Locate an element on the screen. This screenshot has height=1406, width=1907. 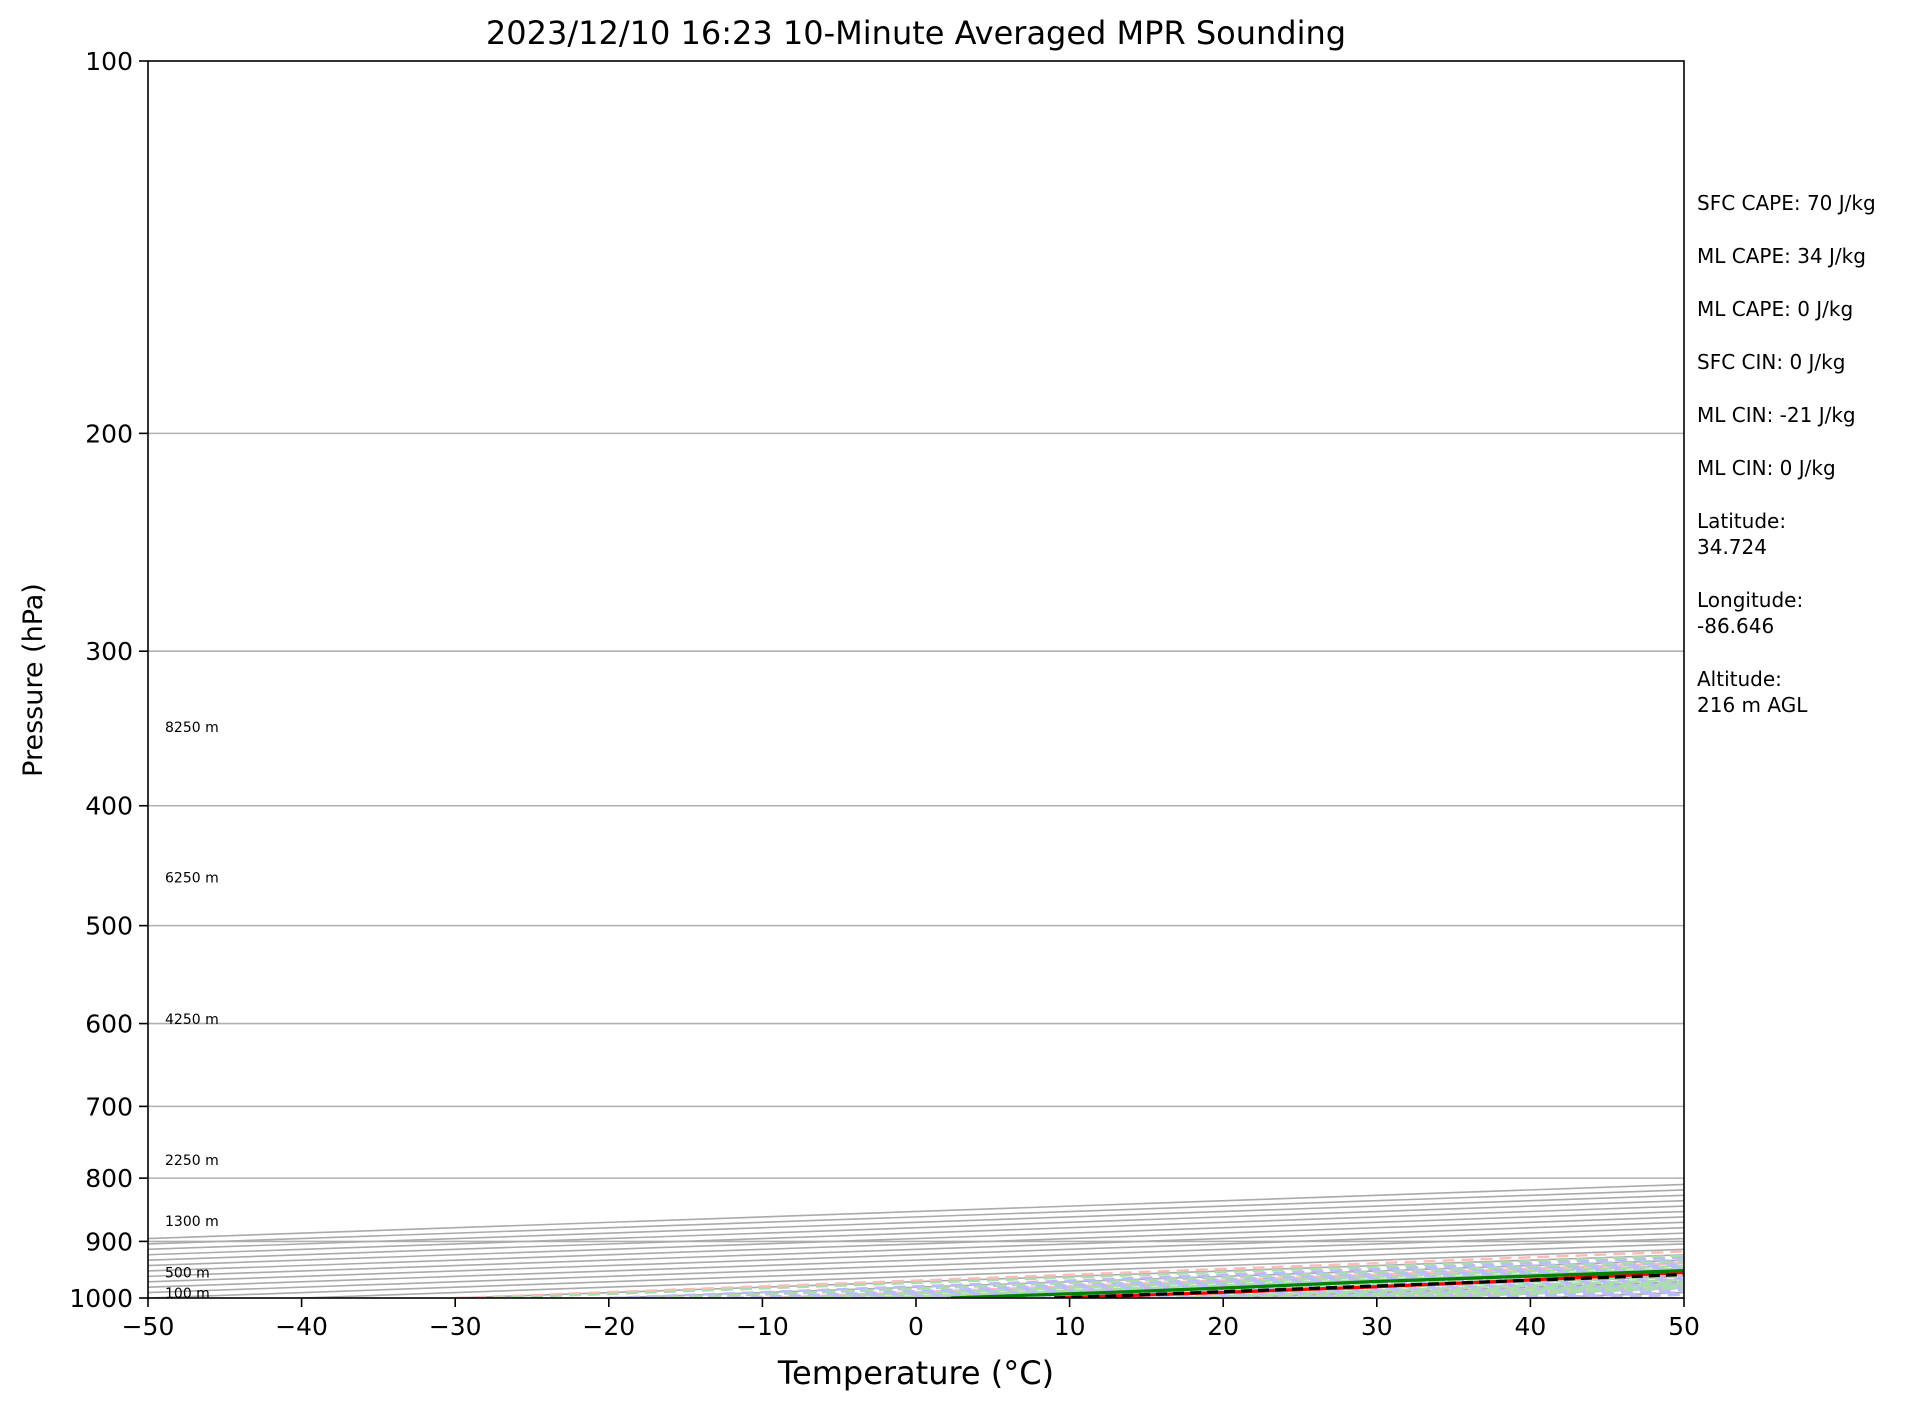
stat-item: Longitude: -86.646 is located at coordinates (1750, 613).